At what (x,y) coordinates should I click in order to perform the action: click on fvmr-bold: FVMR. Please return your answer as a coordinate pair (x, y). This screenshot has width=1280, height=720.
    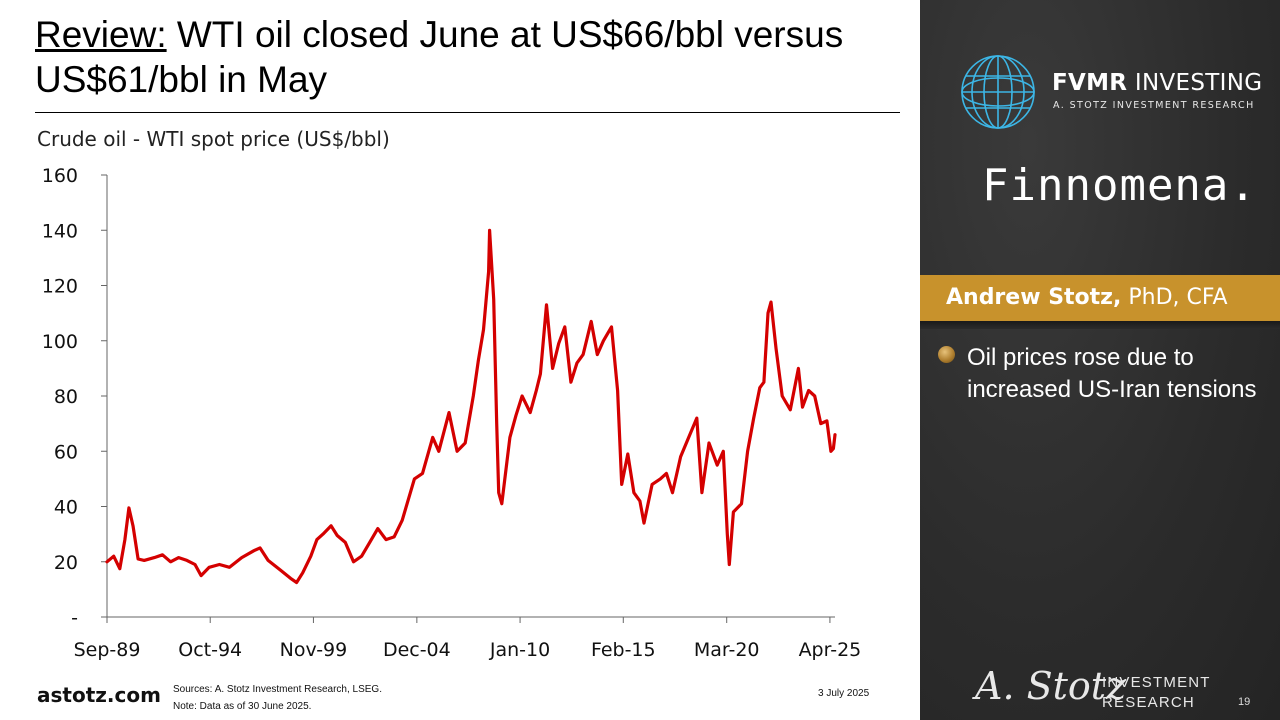
    Looking at the image, I should click on (1089, 83).